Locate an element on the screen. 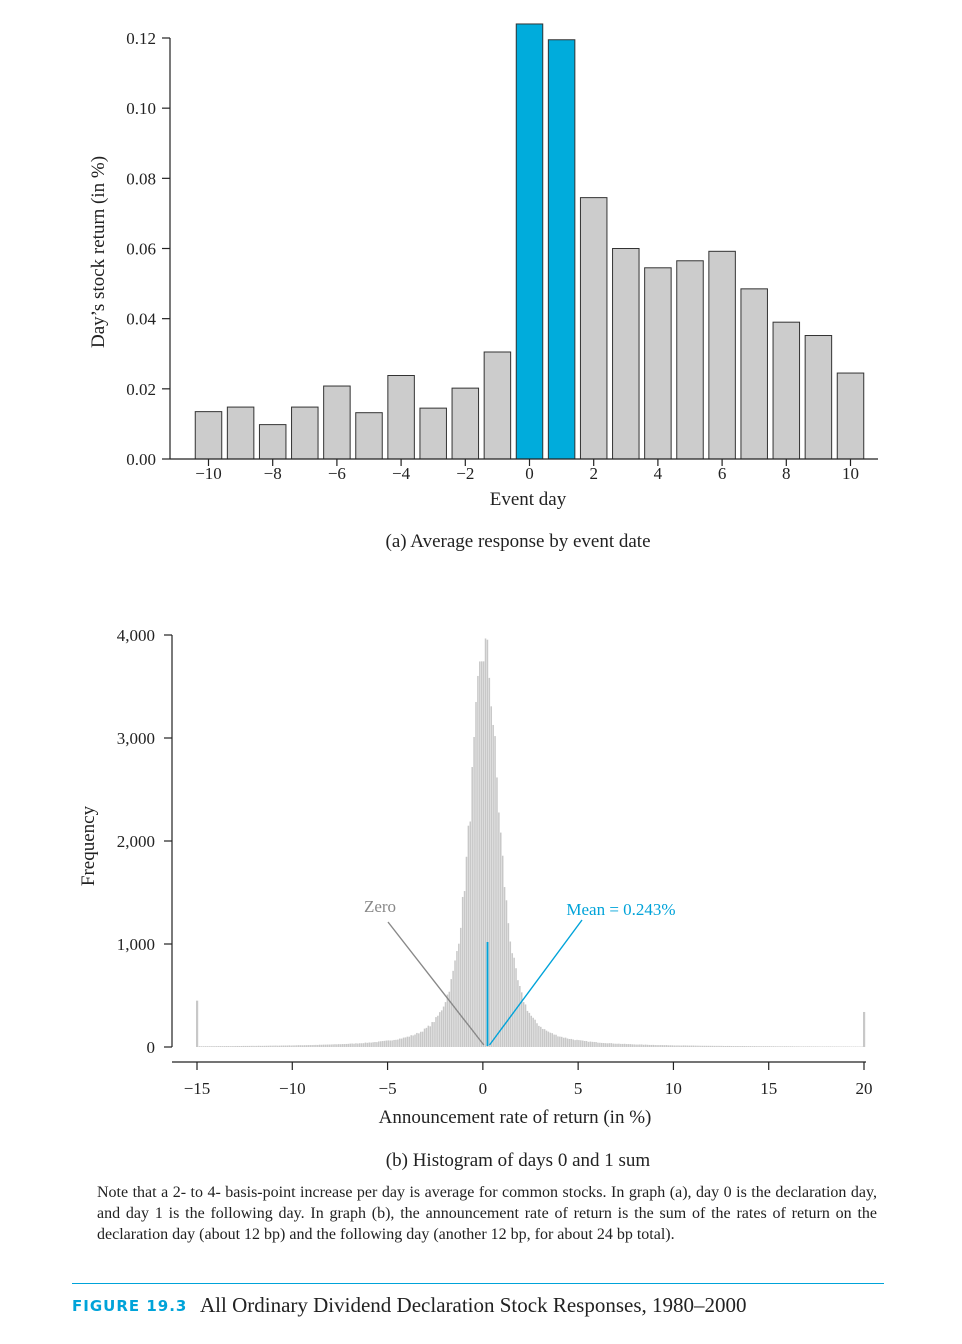 This screenshot has height=1344, width=962. chart-a-y-ticks: 0.00 0.02 0.04 0.06 0.08 0.10 0.12 is located at coordinates (148, 249).